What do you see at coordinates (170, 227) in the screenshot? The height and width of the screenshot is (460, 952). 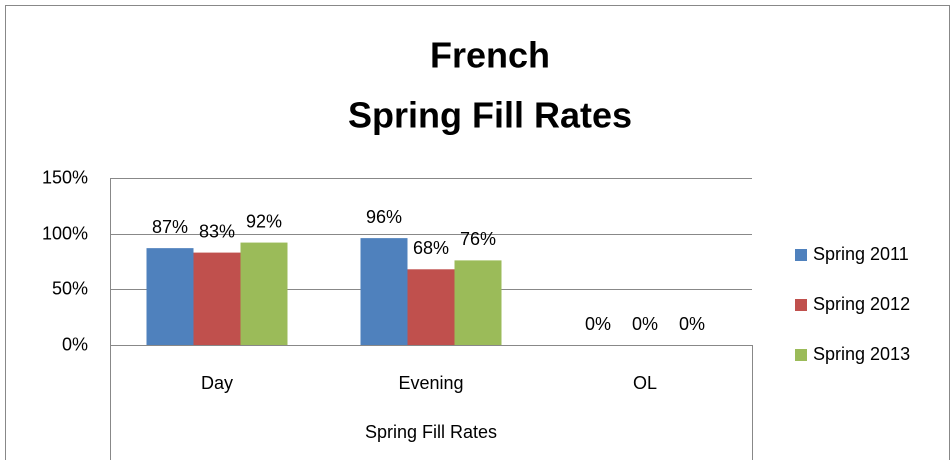 I see `data-label: 87%` at bounding box center [170, 227].